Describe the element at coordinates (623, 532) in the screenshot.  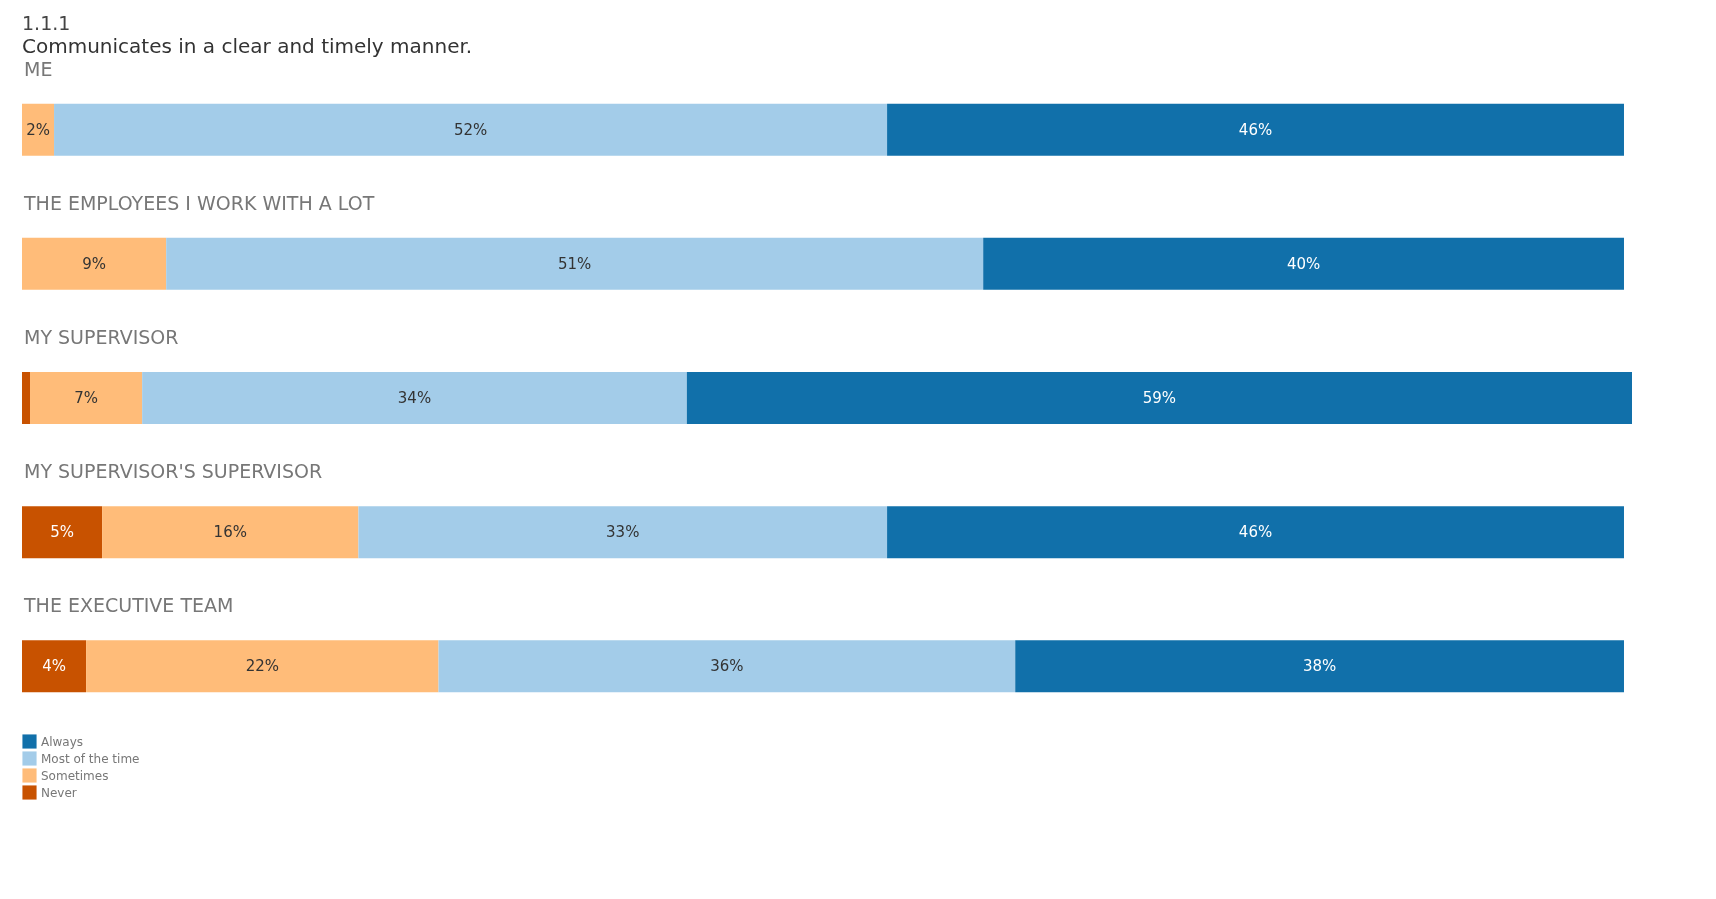
I see `data-label: 33%` at that location.